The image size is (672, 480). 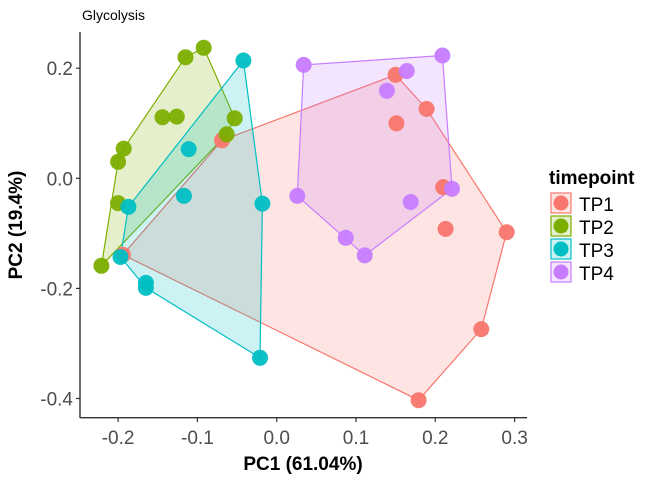 I want to click on legend-item-tp2: TP2, so click(x=582, y=227).